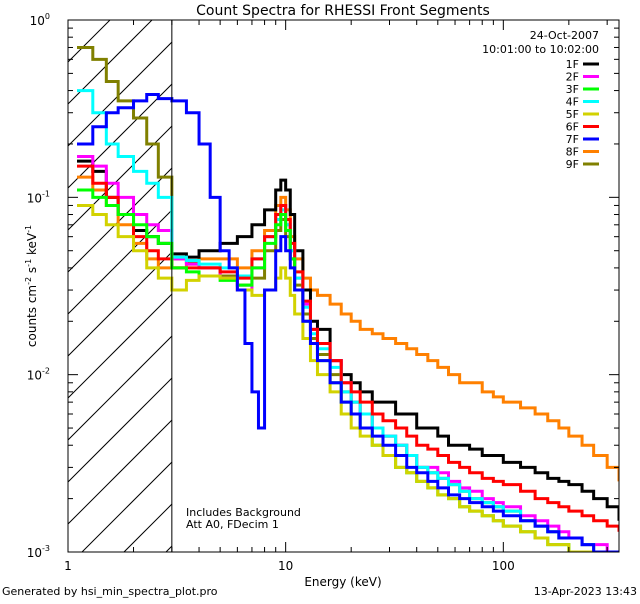  Describe the element at coordinates (32, 316) in the screenshot. I see `y-axis-label-main: counts cm` at that location.